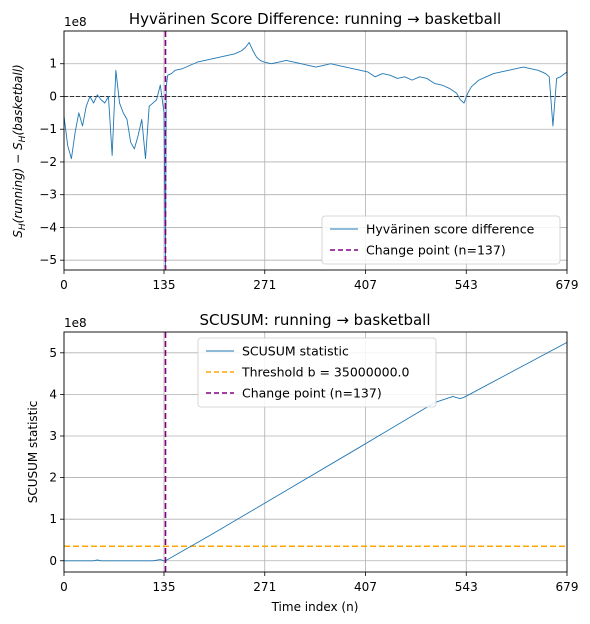 The image size is (590, 624). I want to click on scusum-legend-box, so click(317, 372).